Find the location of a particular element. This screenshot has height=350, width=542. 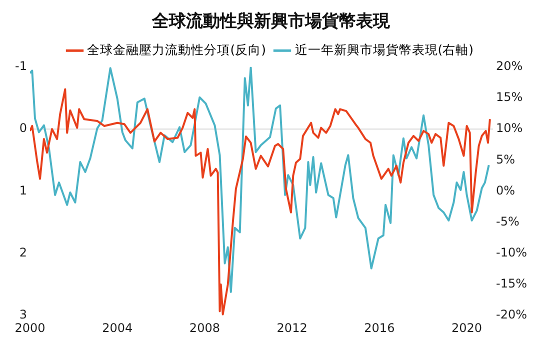

x-tick-label: 2004 is located at coordinates (117, 327).